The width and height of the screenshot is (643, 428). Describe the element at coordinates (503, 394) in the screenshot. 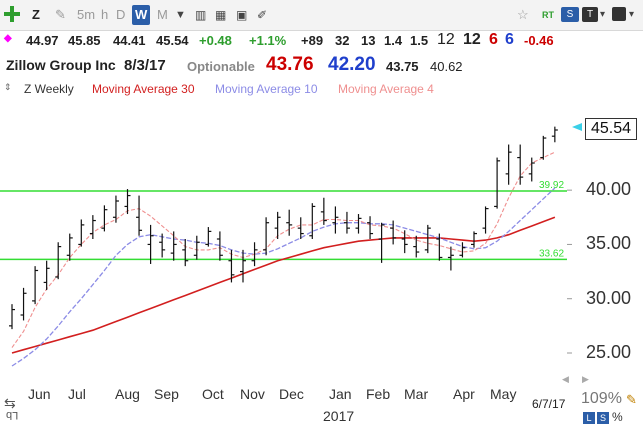

I see `x-tick-label: May` at that location.